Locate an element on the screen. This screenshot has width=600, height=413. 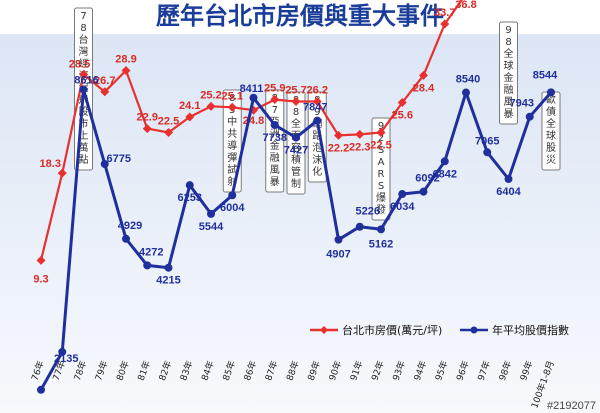
data-label: 5162 is located at coordinates (381, 244).